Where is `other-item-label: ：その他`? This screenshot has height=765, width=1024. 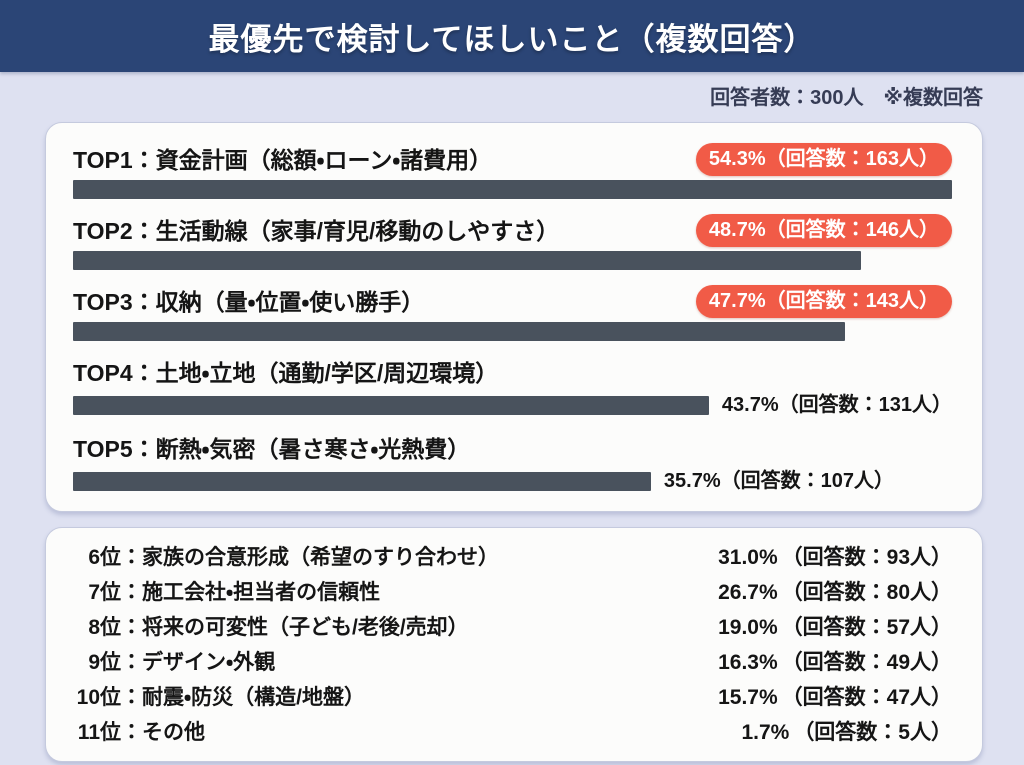
other-item-label: ：その他 is located at coordinates (163, 732).